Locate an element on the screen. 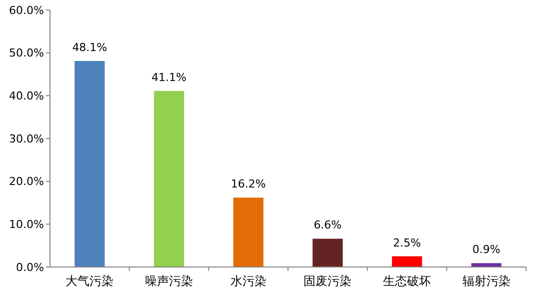 The height and width of the screenshot is (295, 534). y-tick-label: 60.0% is located at coordinates (26, 10).